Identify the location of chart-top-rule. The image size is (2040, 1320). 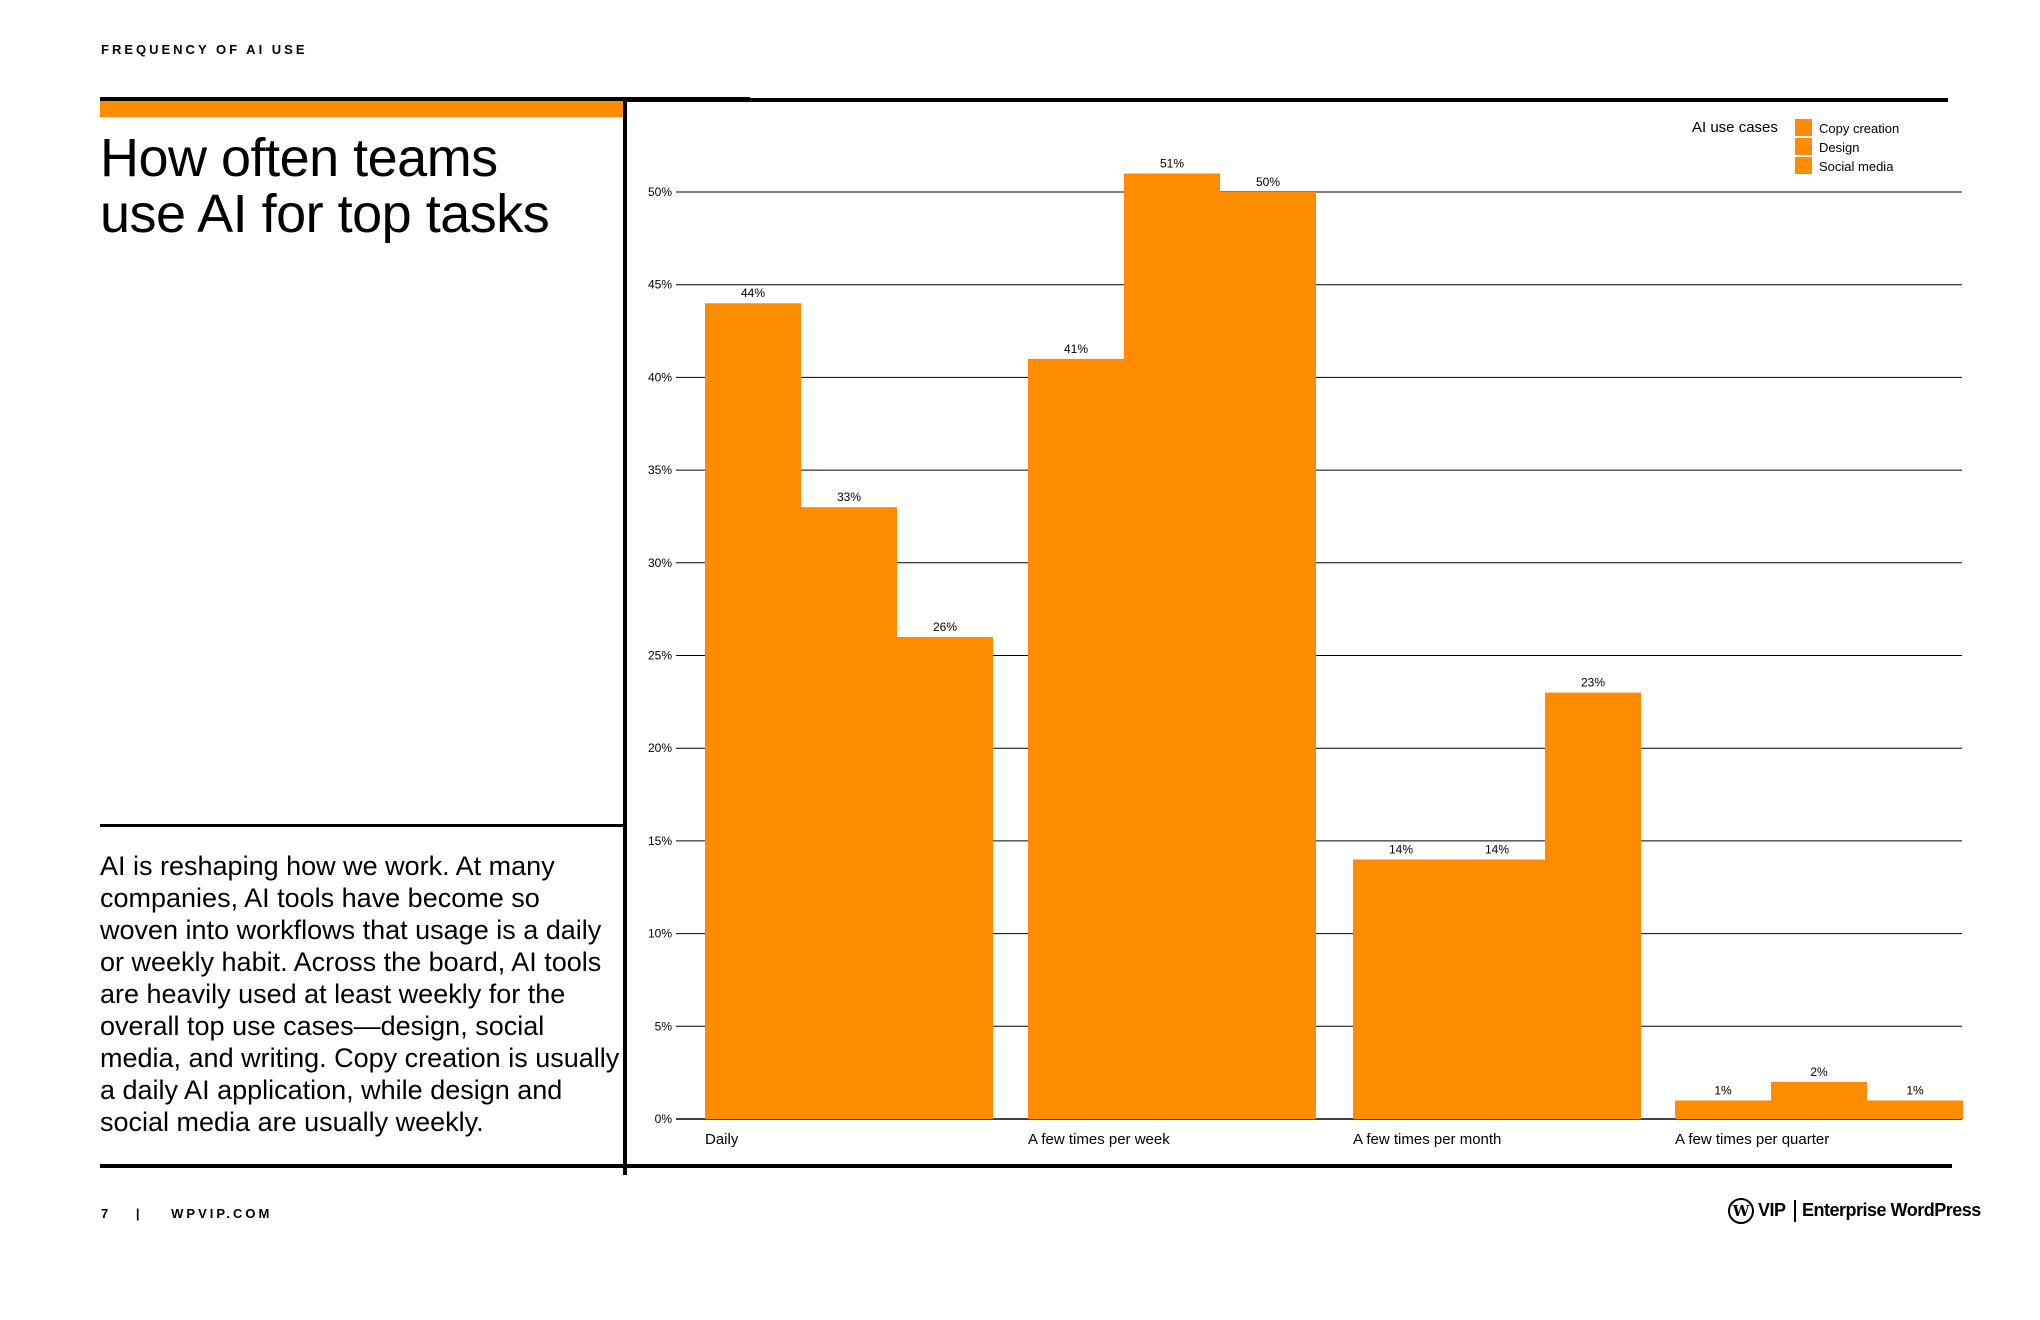
(1286, 100).